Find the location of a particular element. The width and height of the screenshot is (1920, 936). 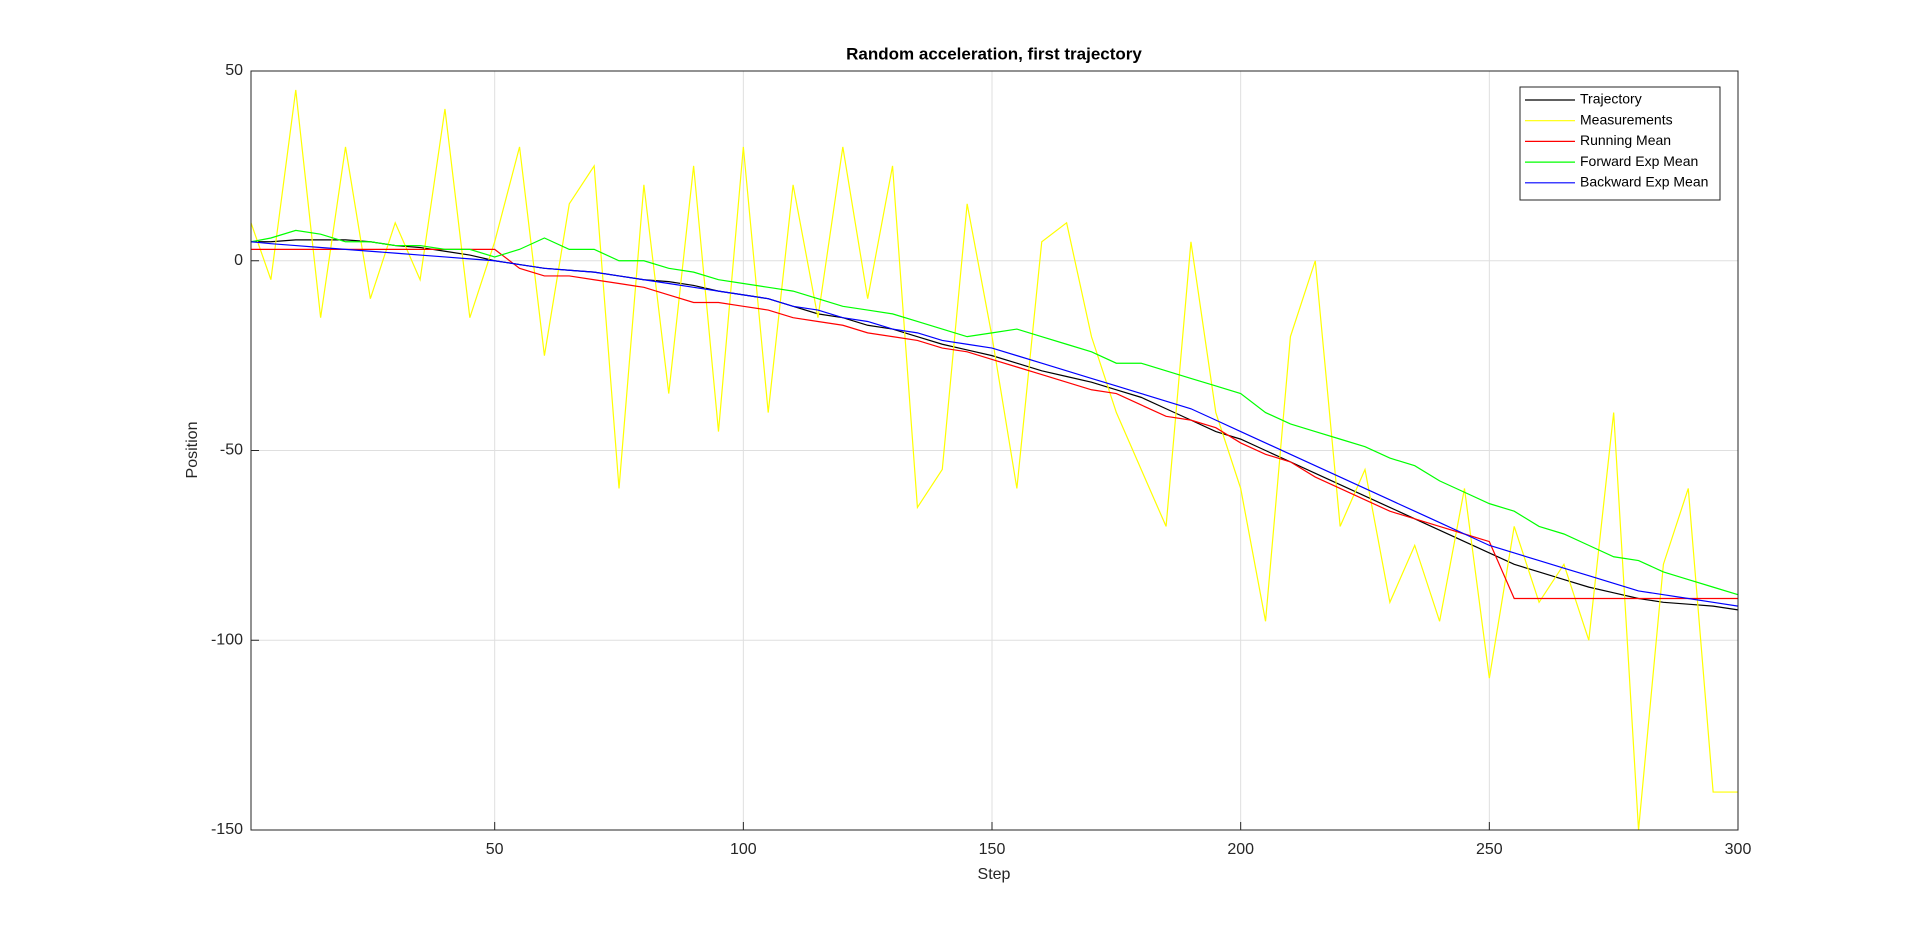

x-tick-label: 150 is located at coordinates (992, 849).